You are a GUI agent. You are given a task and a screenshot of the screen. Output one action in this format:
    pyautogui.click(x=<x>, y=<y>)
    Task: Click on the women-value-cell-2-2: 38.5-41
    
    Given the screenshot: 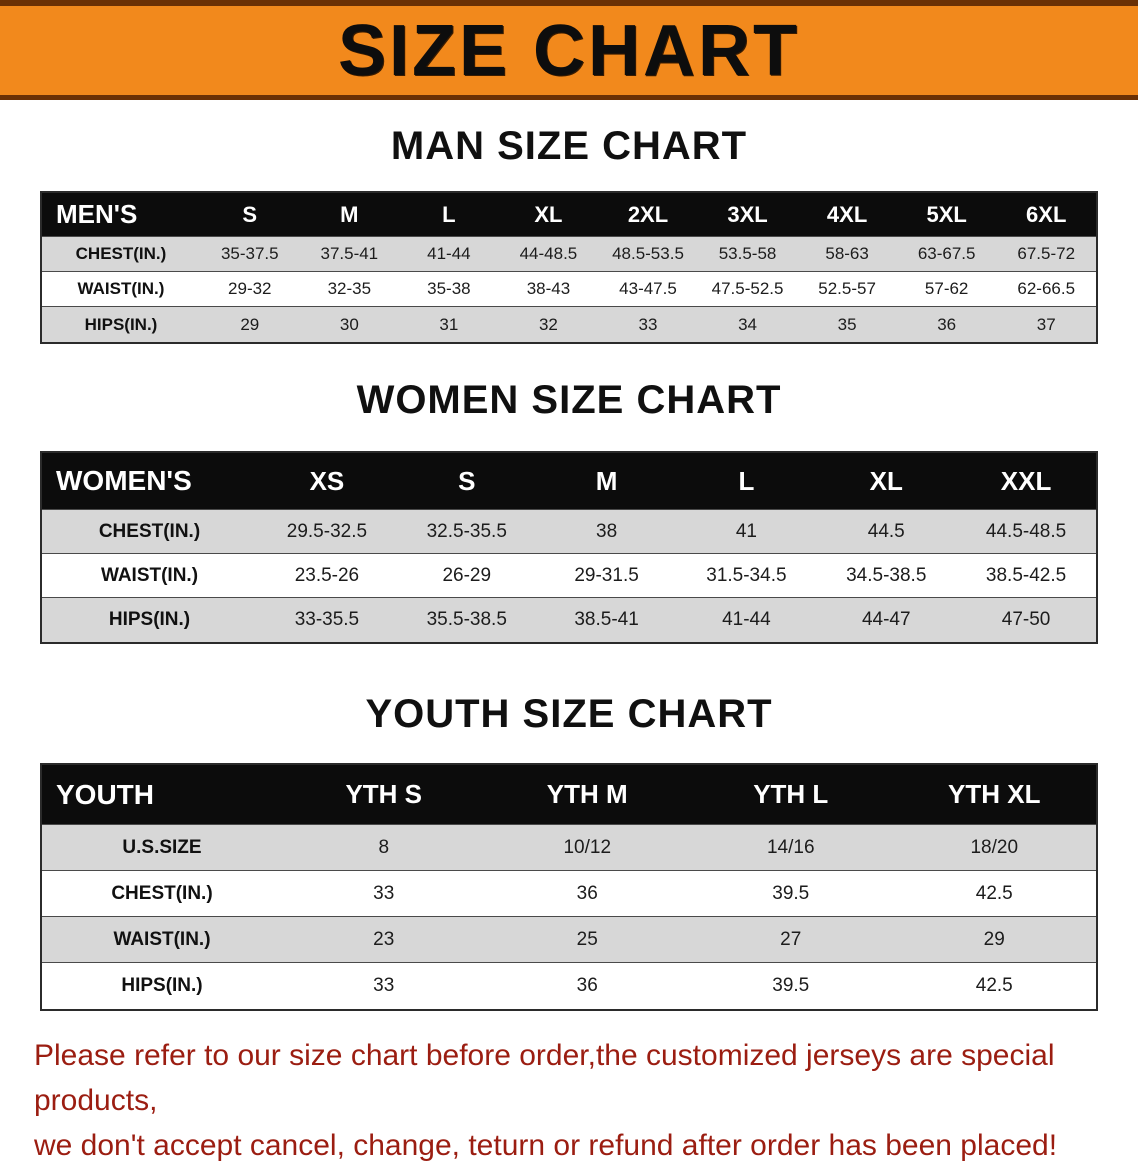 What is the action you would take?
    pyautogui.click(x=606, y=619)
    